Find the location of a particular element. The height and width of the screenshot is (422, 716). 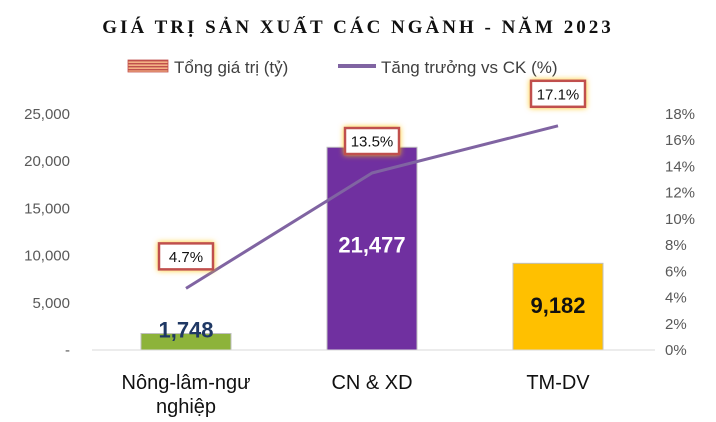

right-tick-label: 10% is located at coordinates (680, 219).